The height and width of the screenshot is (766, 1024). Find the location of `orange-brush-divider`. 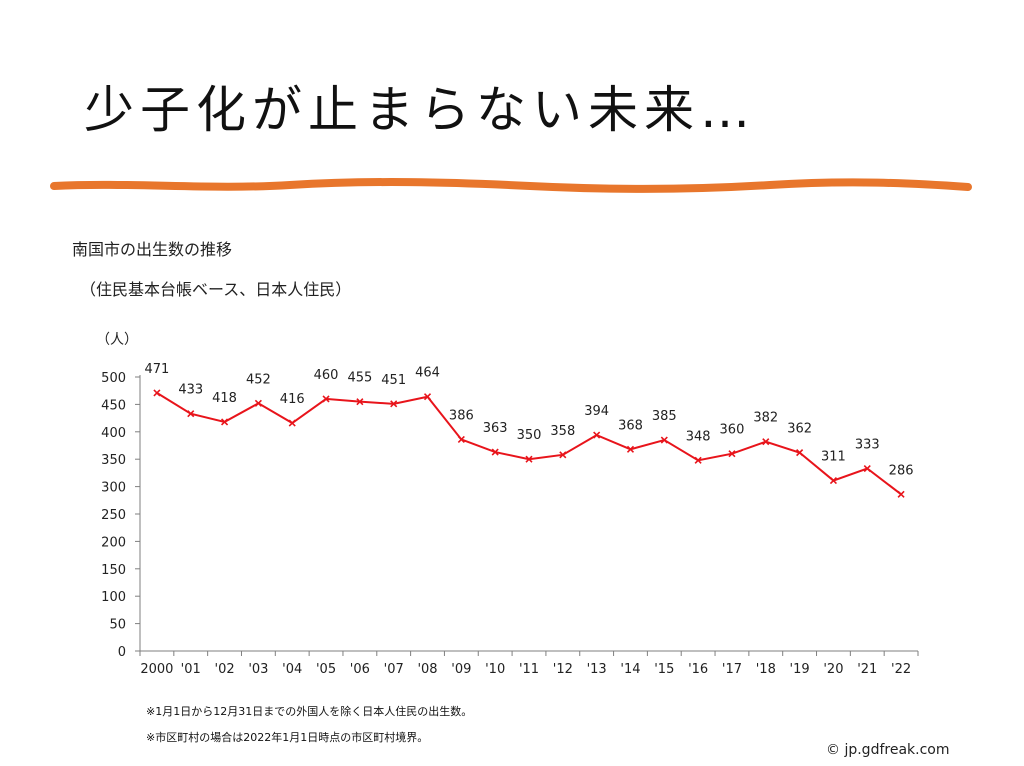

orange-brush-divider is located at coordinates (511, 185).